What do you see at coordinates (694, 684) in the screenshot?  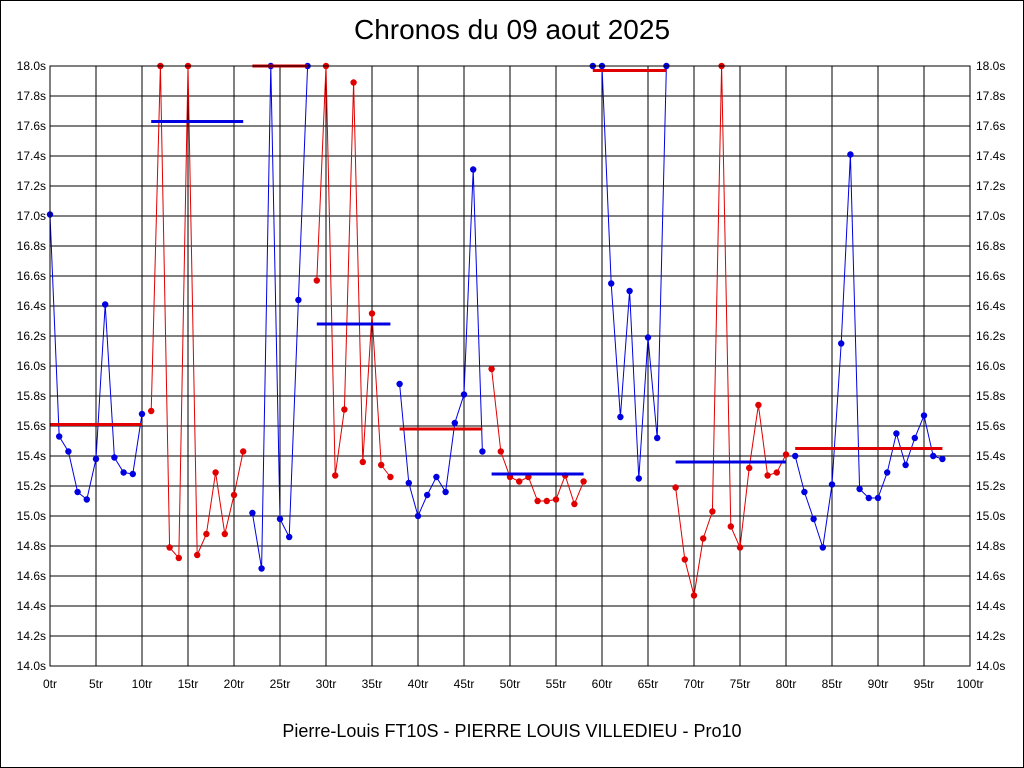 I see `x-tick-label: 70tr` at bounding box center [694, 684].